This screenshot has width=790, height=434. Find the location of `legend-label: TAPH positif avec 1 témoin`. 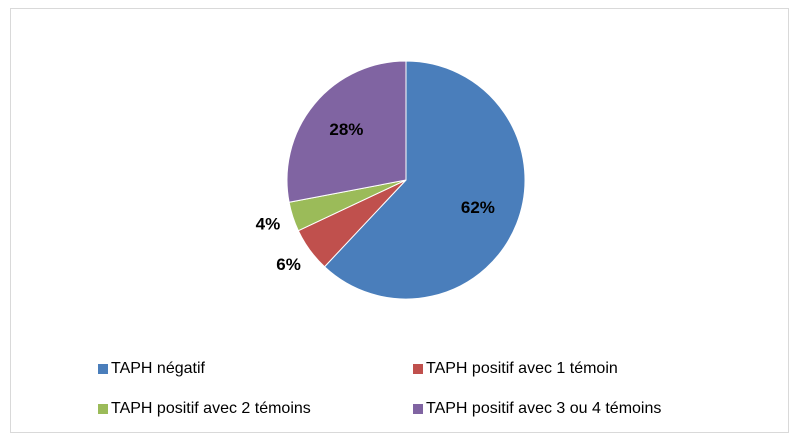

legend-label: TAPH positif avec 1 témoin is located at coordinates (522, 368).